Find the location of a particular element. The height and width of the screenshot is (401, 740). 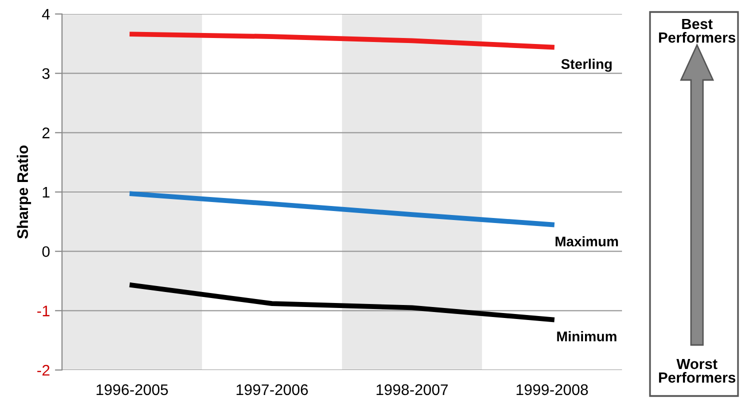

series-label: Minimum is located at coordinates (586, 336).